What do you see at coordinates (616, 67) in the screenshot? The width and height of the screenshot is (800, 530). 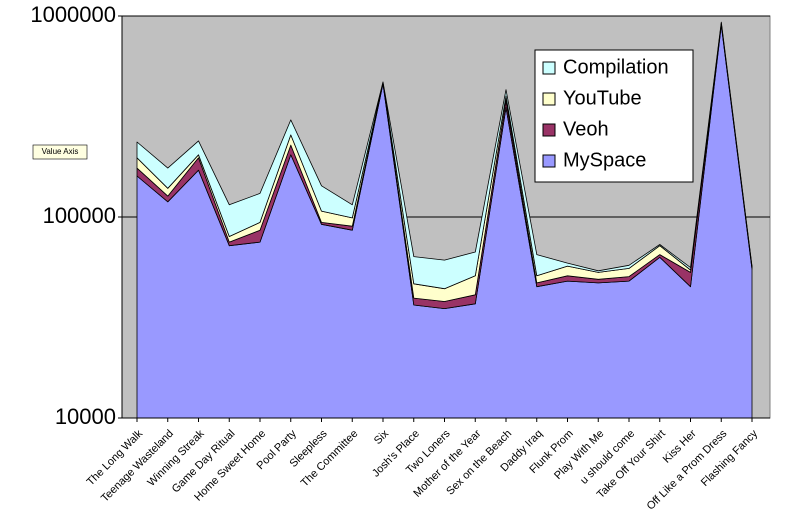 I see `legend-label: Compilation` at bounding box center [616, 67].